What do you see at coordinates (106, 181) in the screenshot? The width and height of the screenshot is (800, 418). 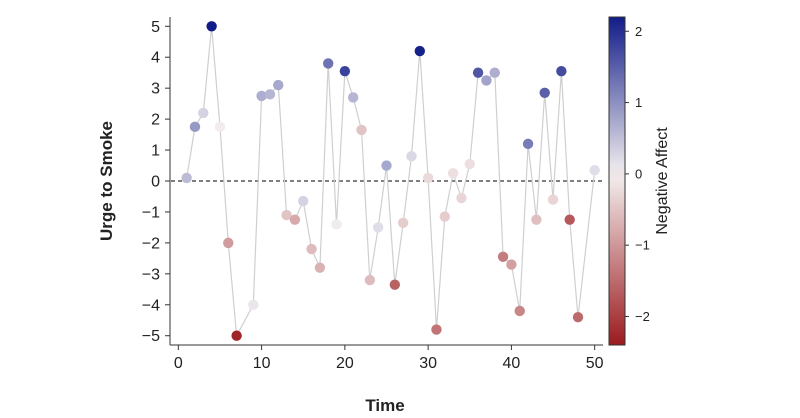 I see `y-axis-title: Urge to Smoke` at bounding box center [106, 181].